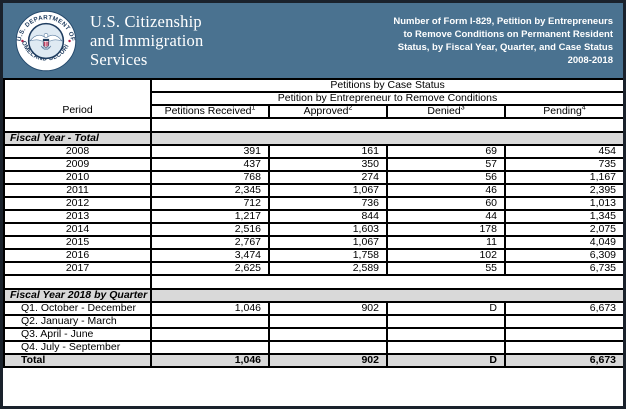 This screenshot has height=409, width=626. Describe the element at coordinates (210, 164) in the screenshot. I see `received-cell: 437` at that location.